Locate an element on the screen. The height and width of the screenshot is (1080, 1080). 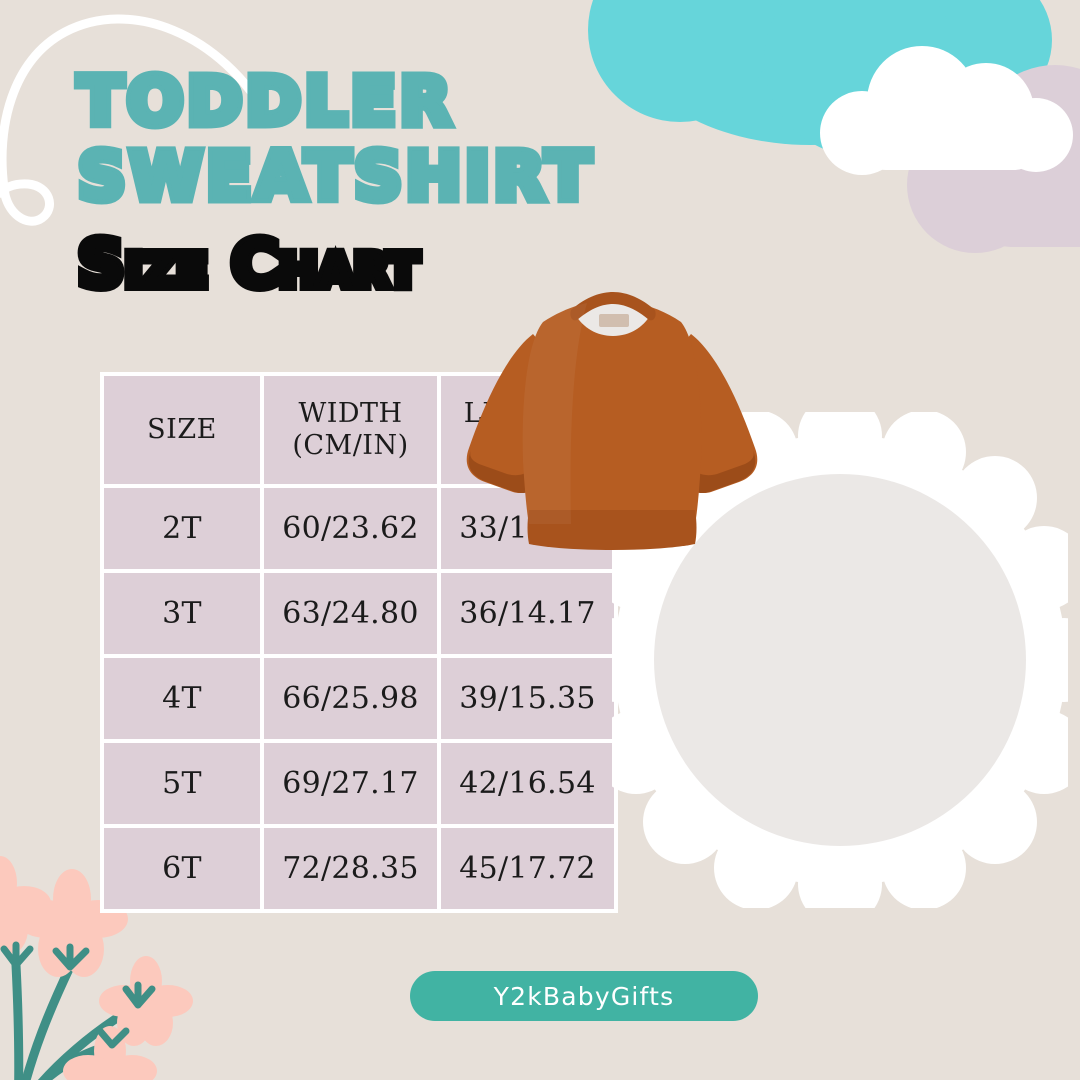
cell-size: 5T is located at coordinates (182, 783).